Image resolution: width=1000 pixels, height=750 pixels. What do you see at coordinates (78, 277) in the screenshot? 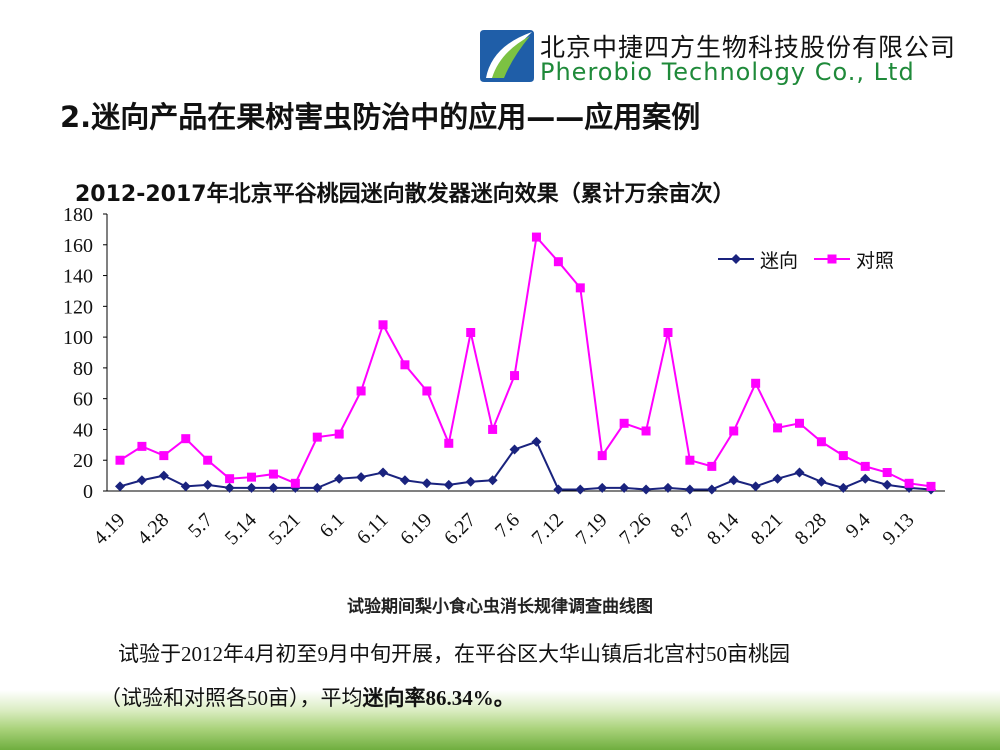
I see `y-tick-label: 140` at bounding box center [78, 277].